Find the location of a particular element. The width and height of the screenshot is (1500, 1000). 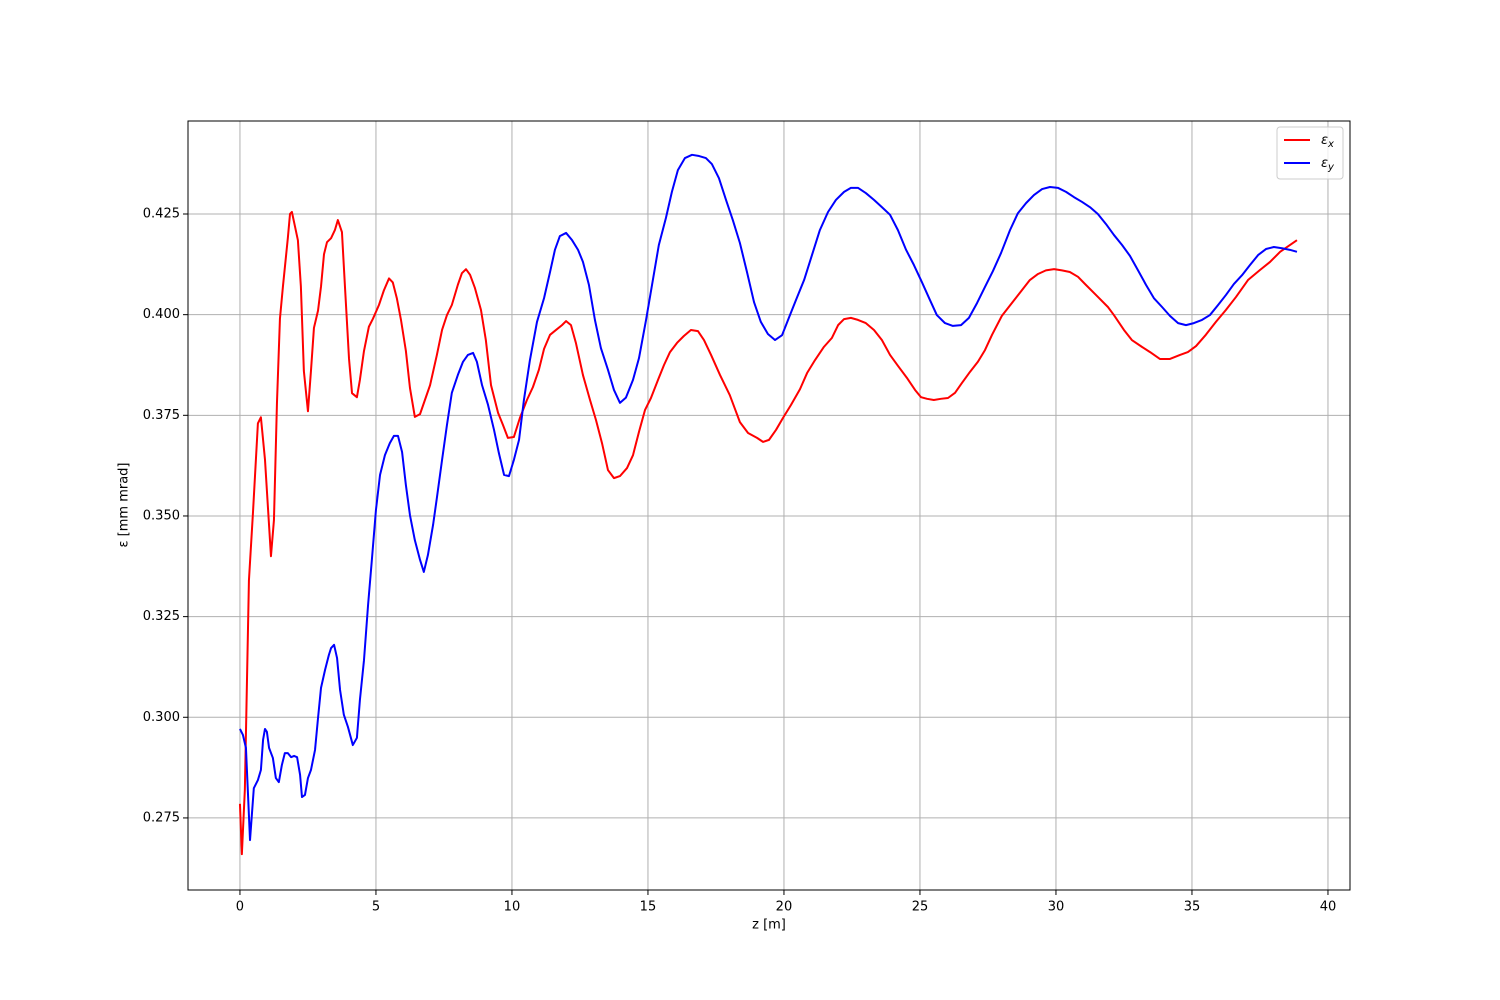

y-tick-label: 0.300 is located at coordinates (161, 717).